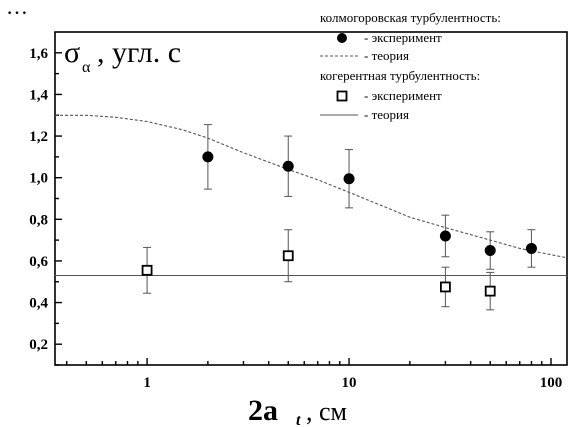 Image resolution: width=577 pixels, height=427 pixels. Describe the element at coordinates (86, 67) in the screenshot. I see `y-axis-label-subscript: α` at that location.